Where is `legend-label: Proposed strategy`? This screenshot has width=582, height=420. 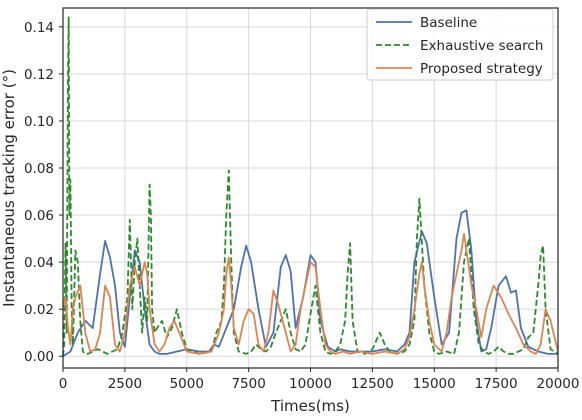 legend-label: Proposed strategy is located at coordinates (481, 69).